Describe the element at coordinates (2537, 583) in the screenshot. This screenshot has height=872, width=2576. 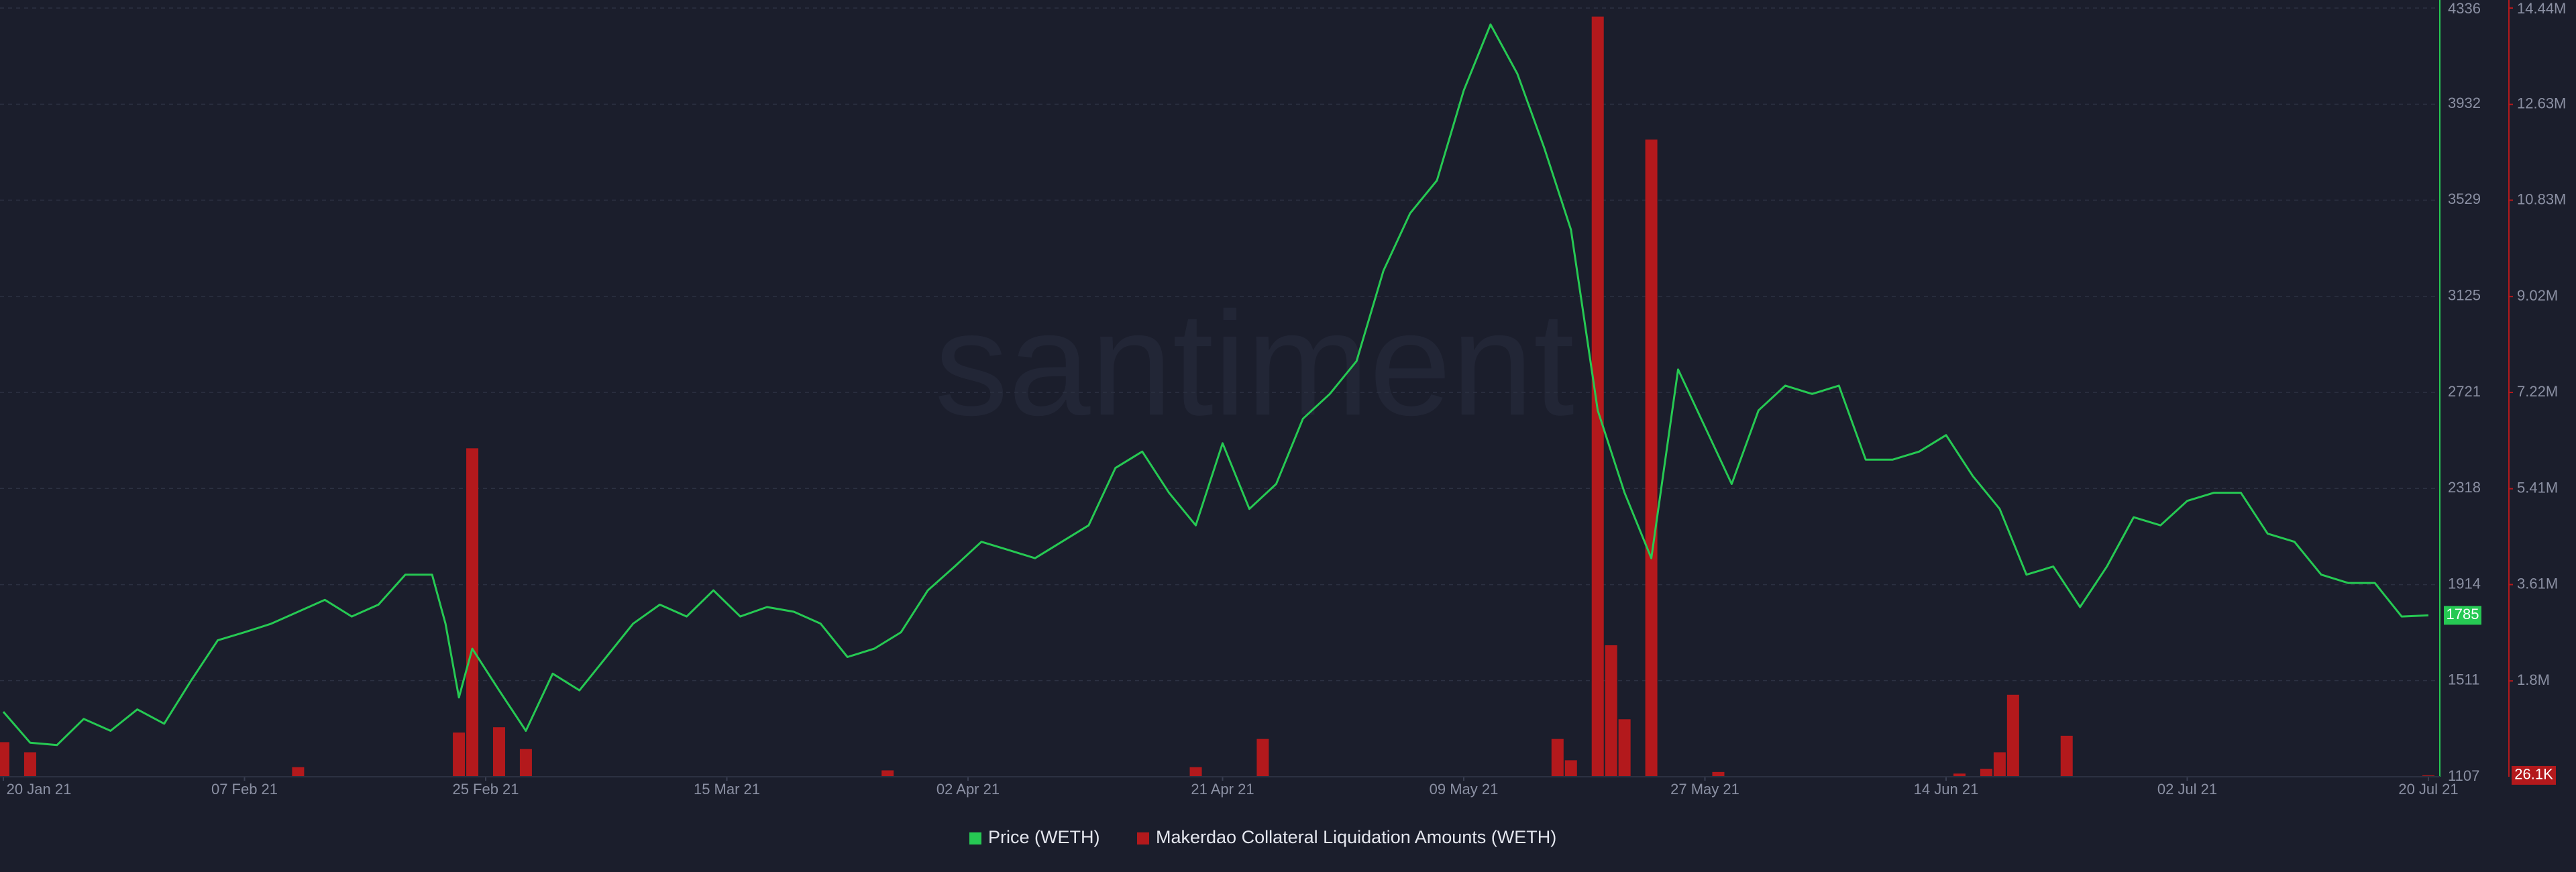
I see `y2-tick-label: 3.61M` at that location.